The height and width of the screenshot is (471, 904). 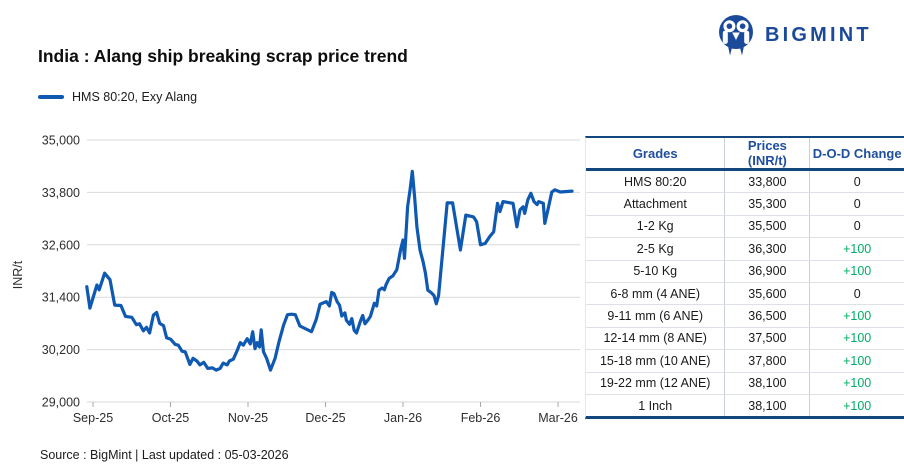 What do you see at coordinates (655, 316) in the screenshot?
I see `grade-cell: 9-11 mm (6 ANE)` at bounding box center [655, 316].